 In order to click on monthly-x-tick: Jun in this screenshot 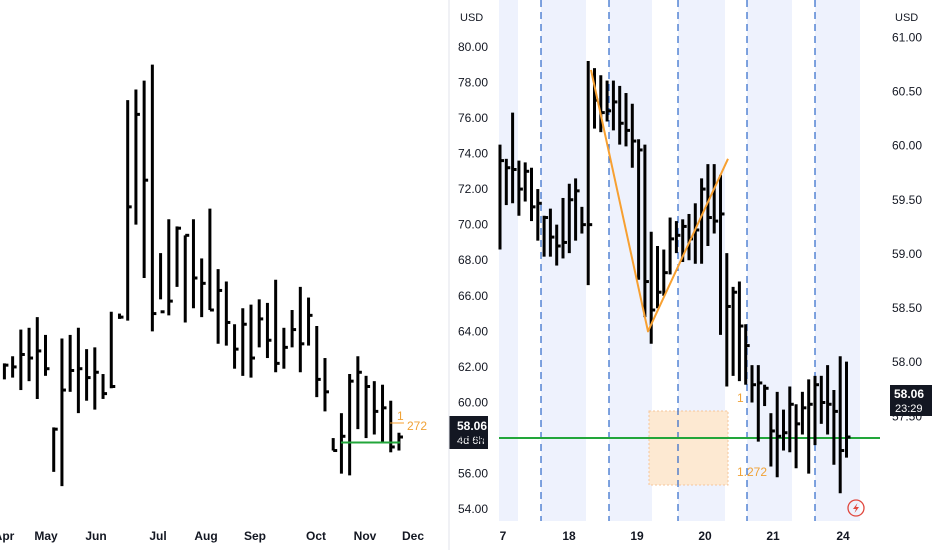, I will do `click(95, 536)`.